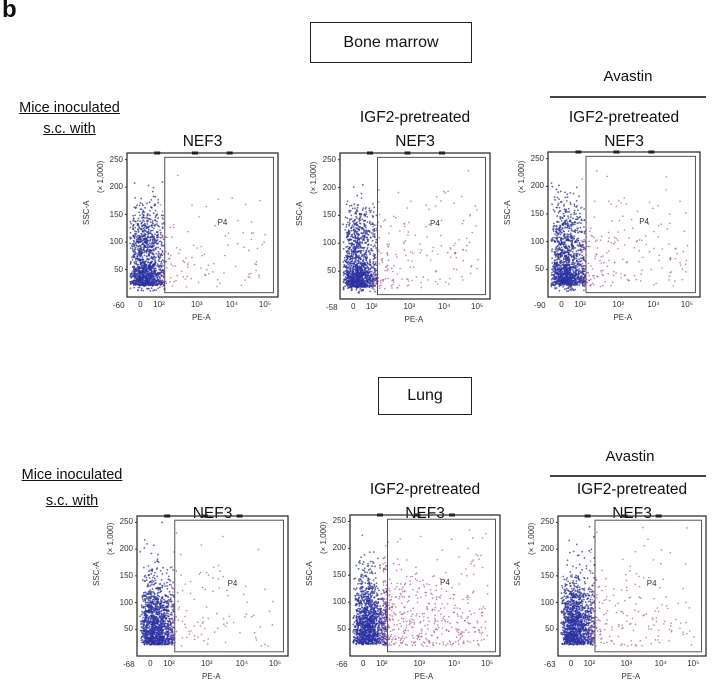  I want to click on x-tick-label: 10⁵, so click(687, 304).